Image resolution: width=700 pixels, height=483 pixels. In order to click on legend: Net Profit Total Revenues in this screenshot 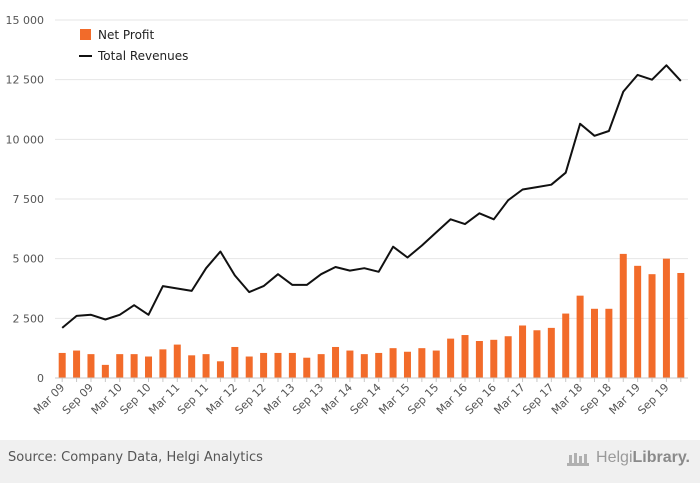, I will do `click(133, 45)`.